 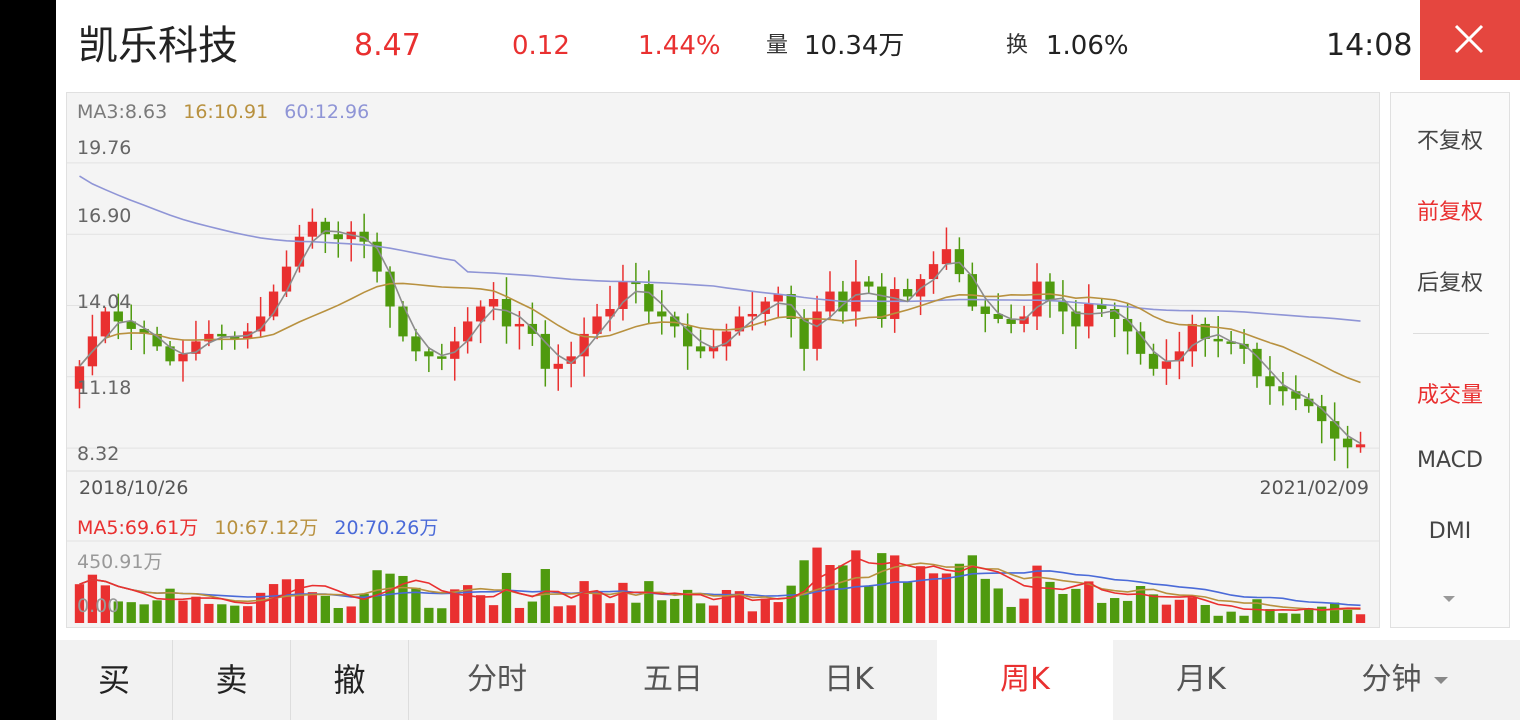 What do you see at coordinates (720, 588) in the screenshot?
I see `vma20-line` at bounding box center [720, 588].